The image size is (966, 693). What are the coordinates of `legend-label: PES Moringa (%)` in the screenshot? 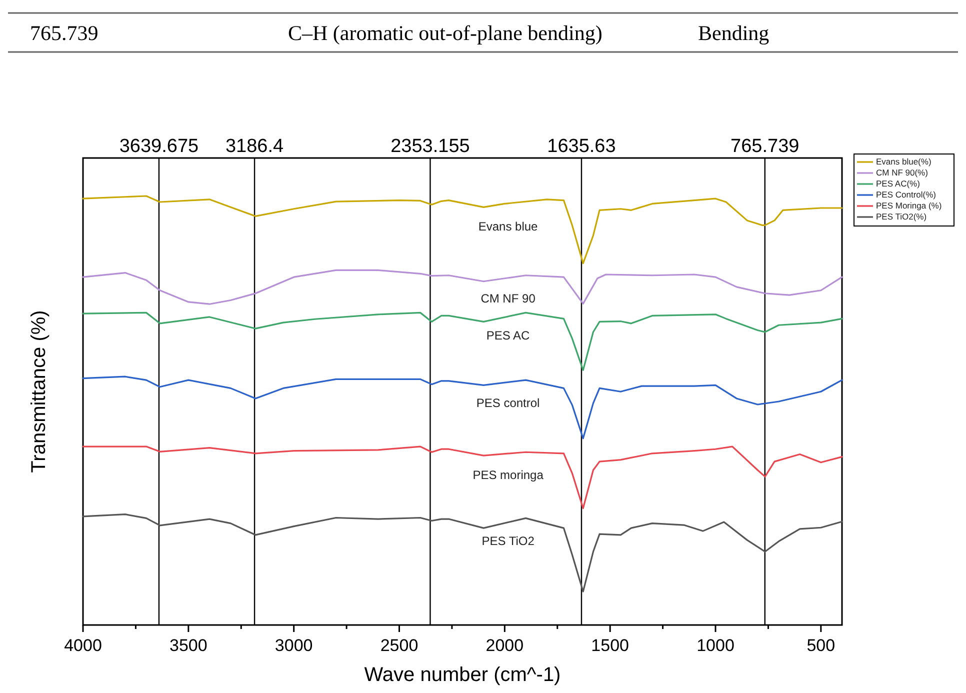 It's located at (909, 205).